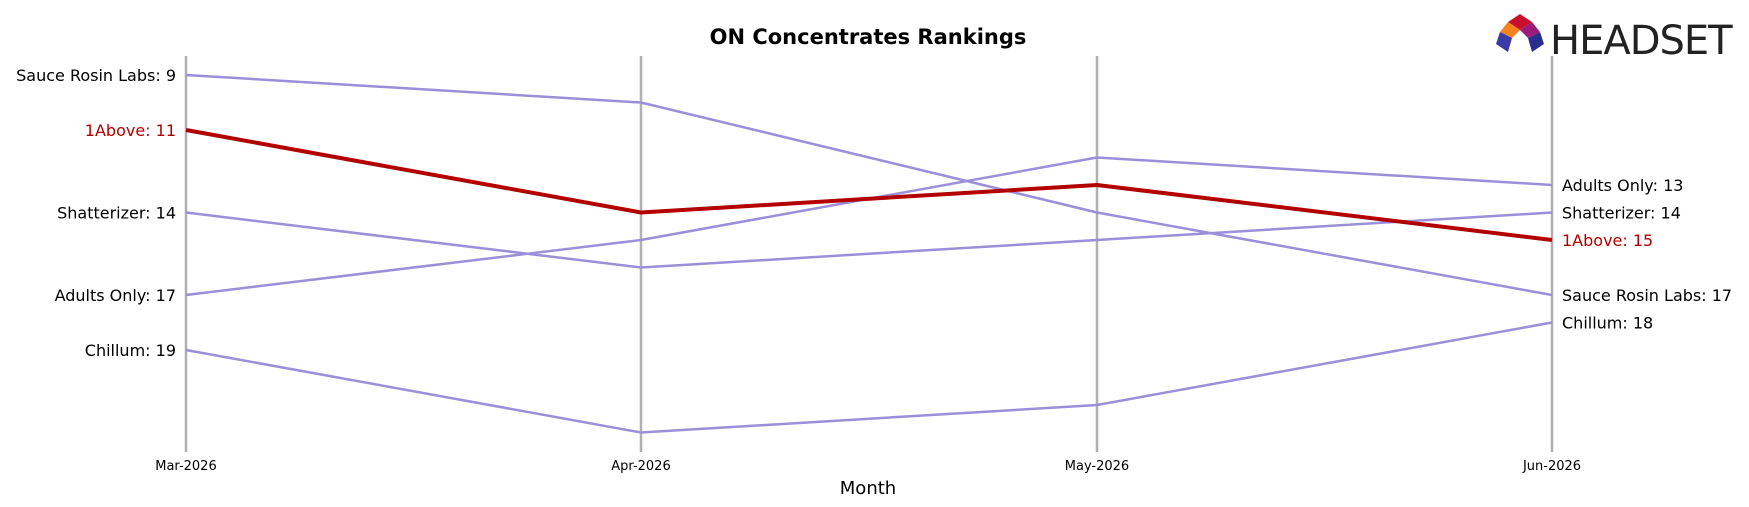 The height and width of the screenshot is (507, 1749). I want to click on left-label-shatterizer: Shatterizer: 14, so click(116, 213).